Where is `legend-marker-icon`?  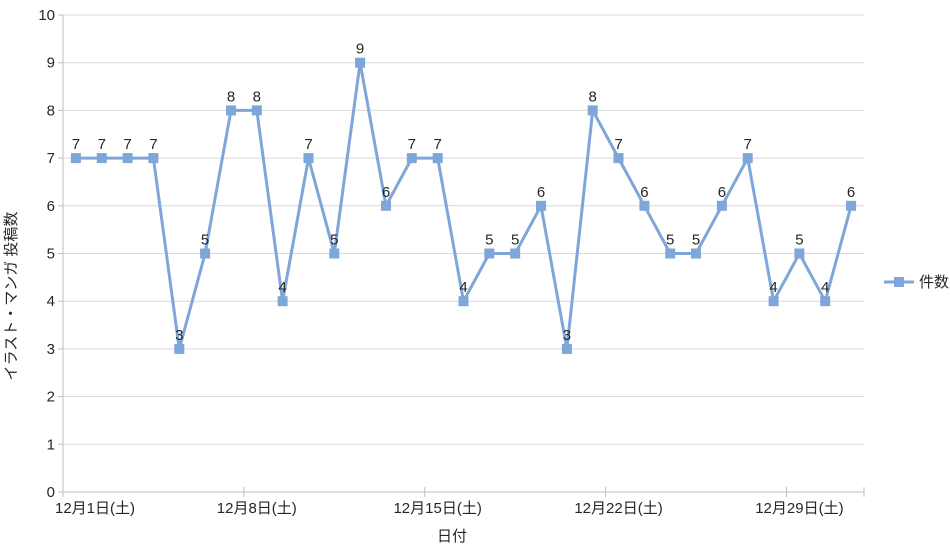 legend-marker-icon is located at coordinates (899, 282).